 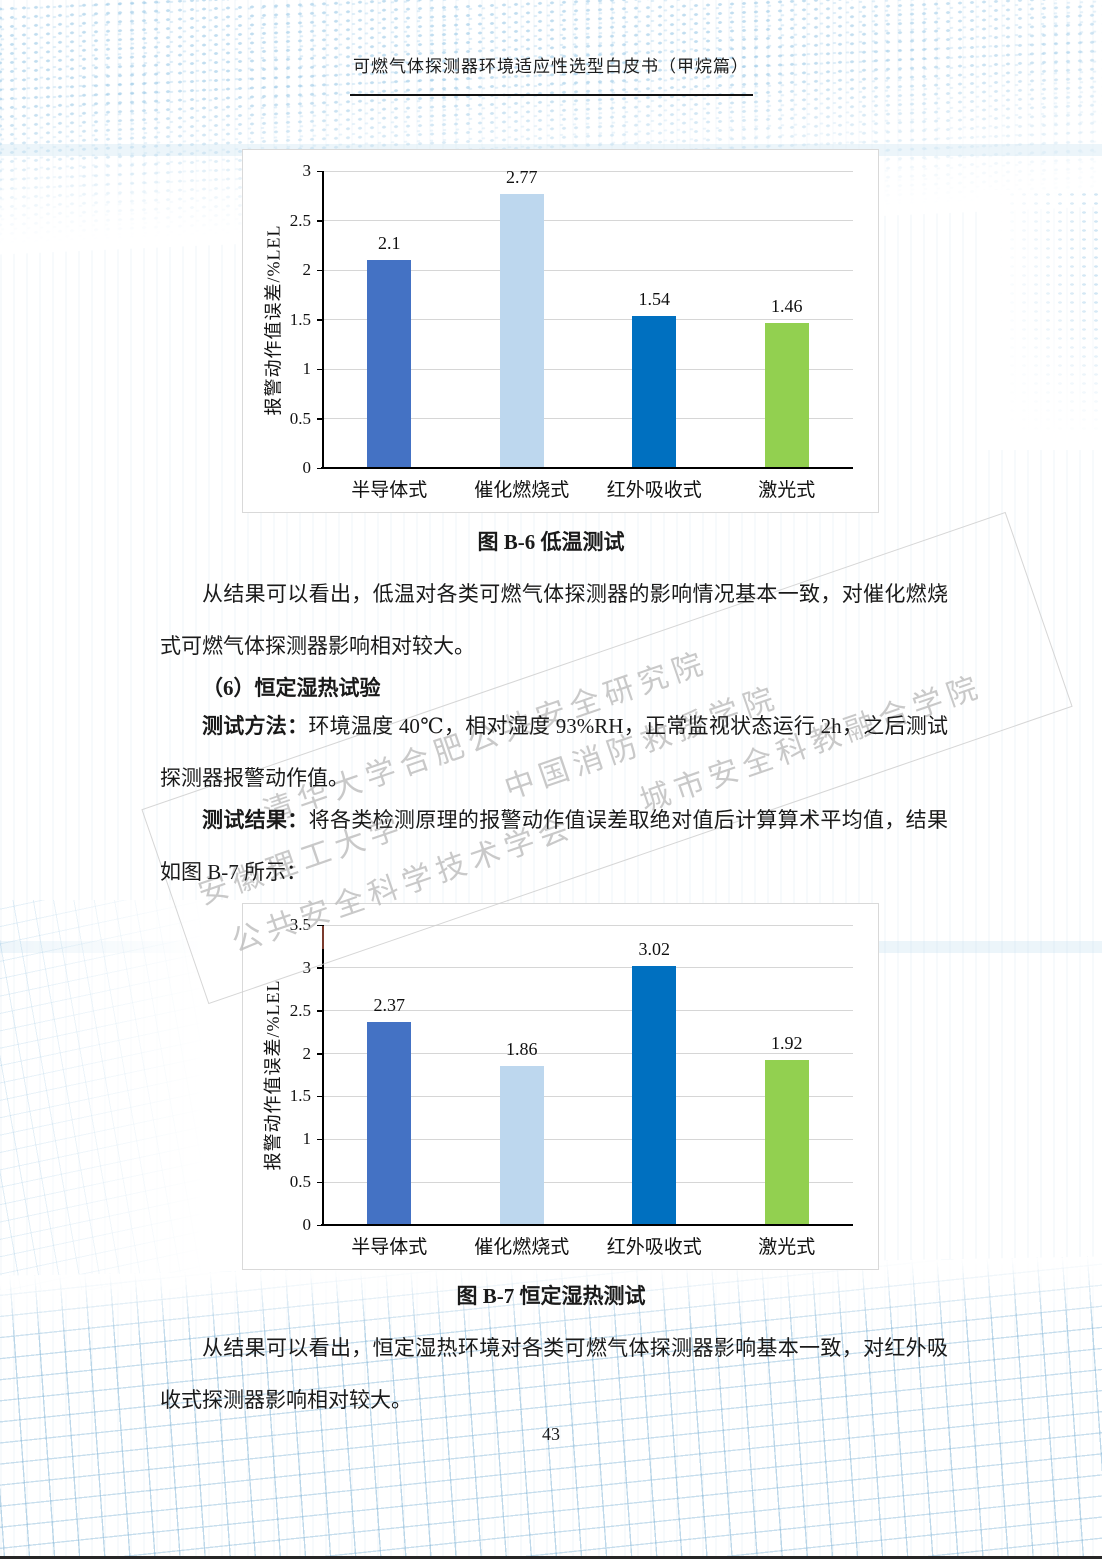 What do you see at coordinates (787, 306) in the screenshot?
I see `bar-value-label: 1.46` at bounding box center [787, 306].